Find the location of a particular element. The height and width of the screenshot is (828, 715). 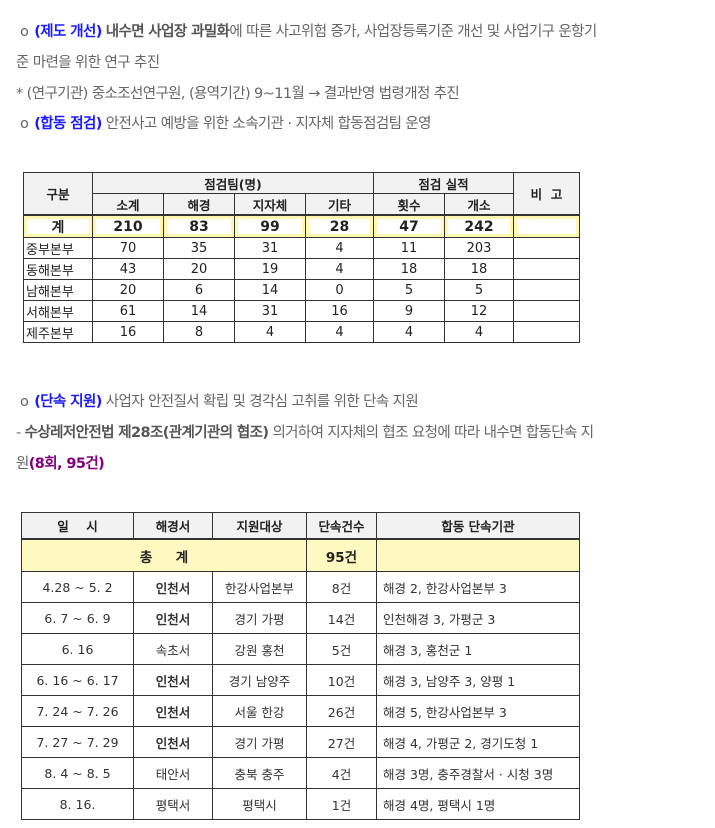

joint-orgs: 인천해경 3, 가평군 3 is located at coordinates (478, 618).